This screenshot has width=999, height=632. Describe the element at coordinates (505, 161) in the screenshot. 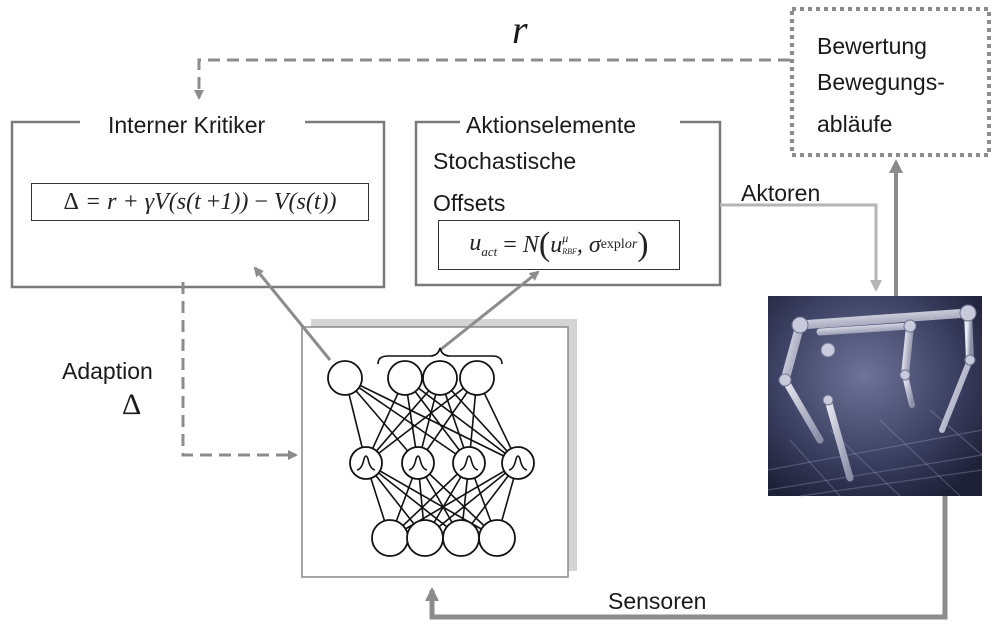

I see `actions-line1: Stochastische` at that location.